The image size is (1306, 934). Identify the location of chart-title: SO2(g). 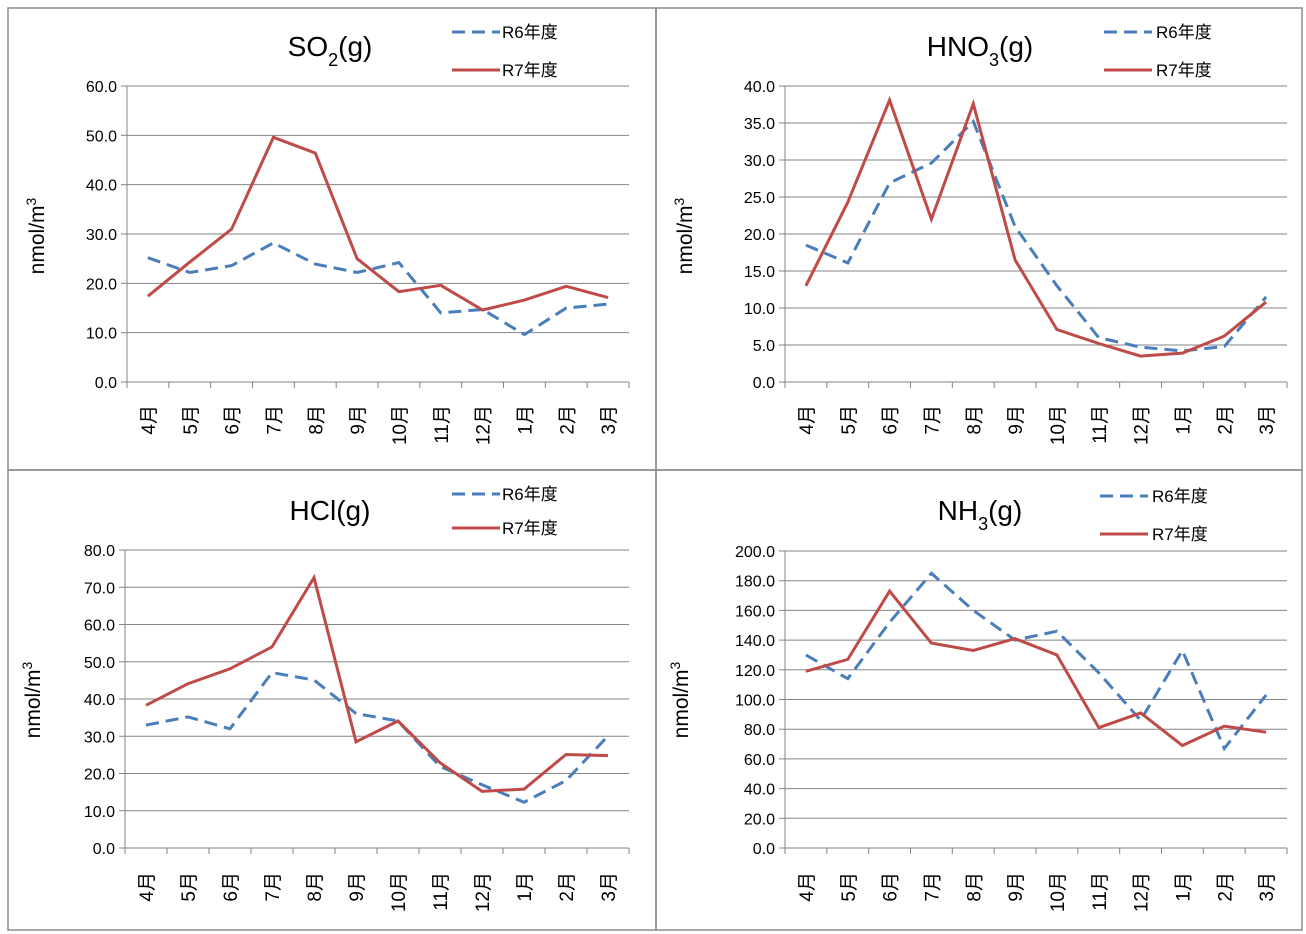
(330, 50).